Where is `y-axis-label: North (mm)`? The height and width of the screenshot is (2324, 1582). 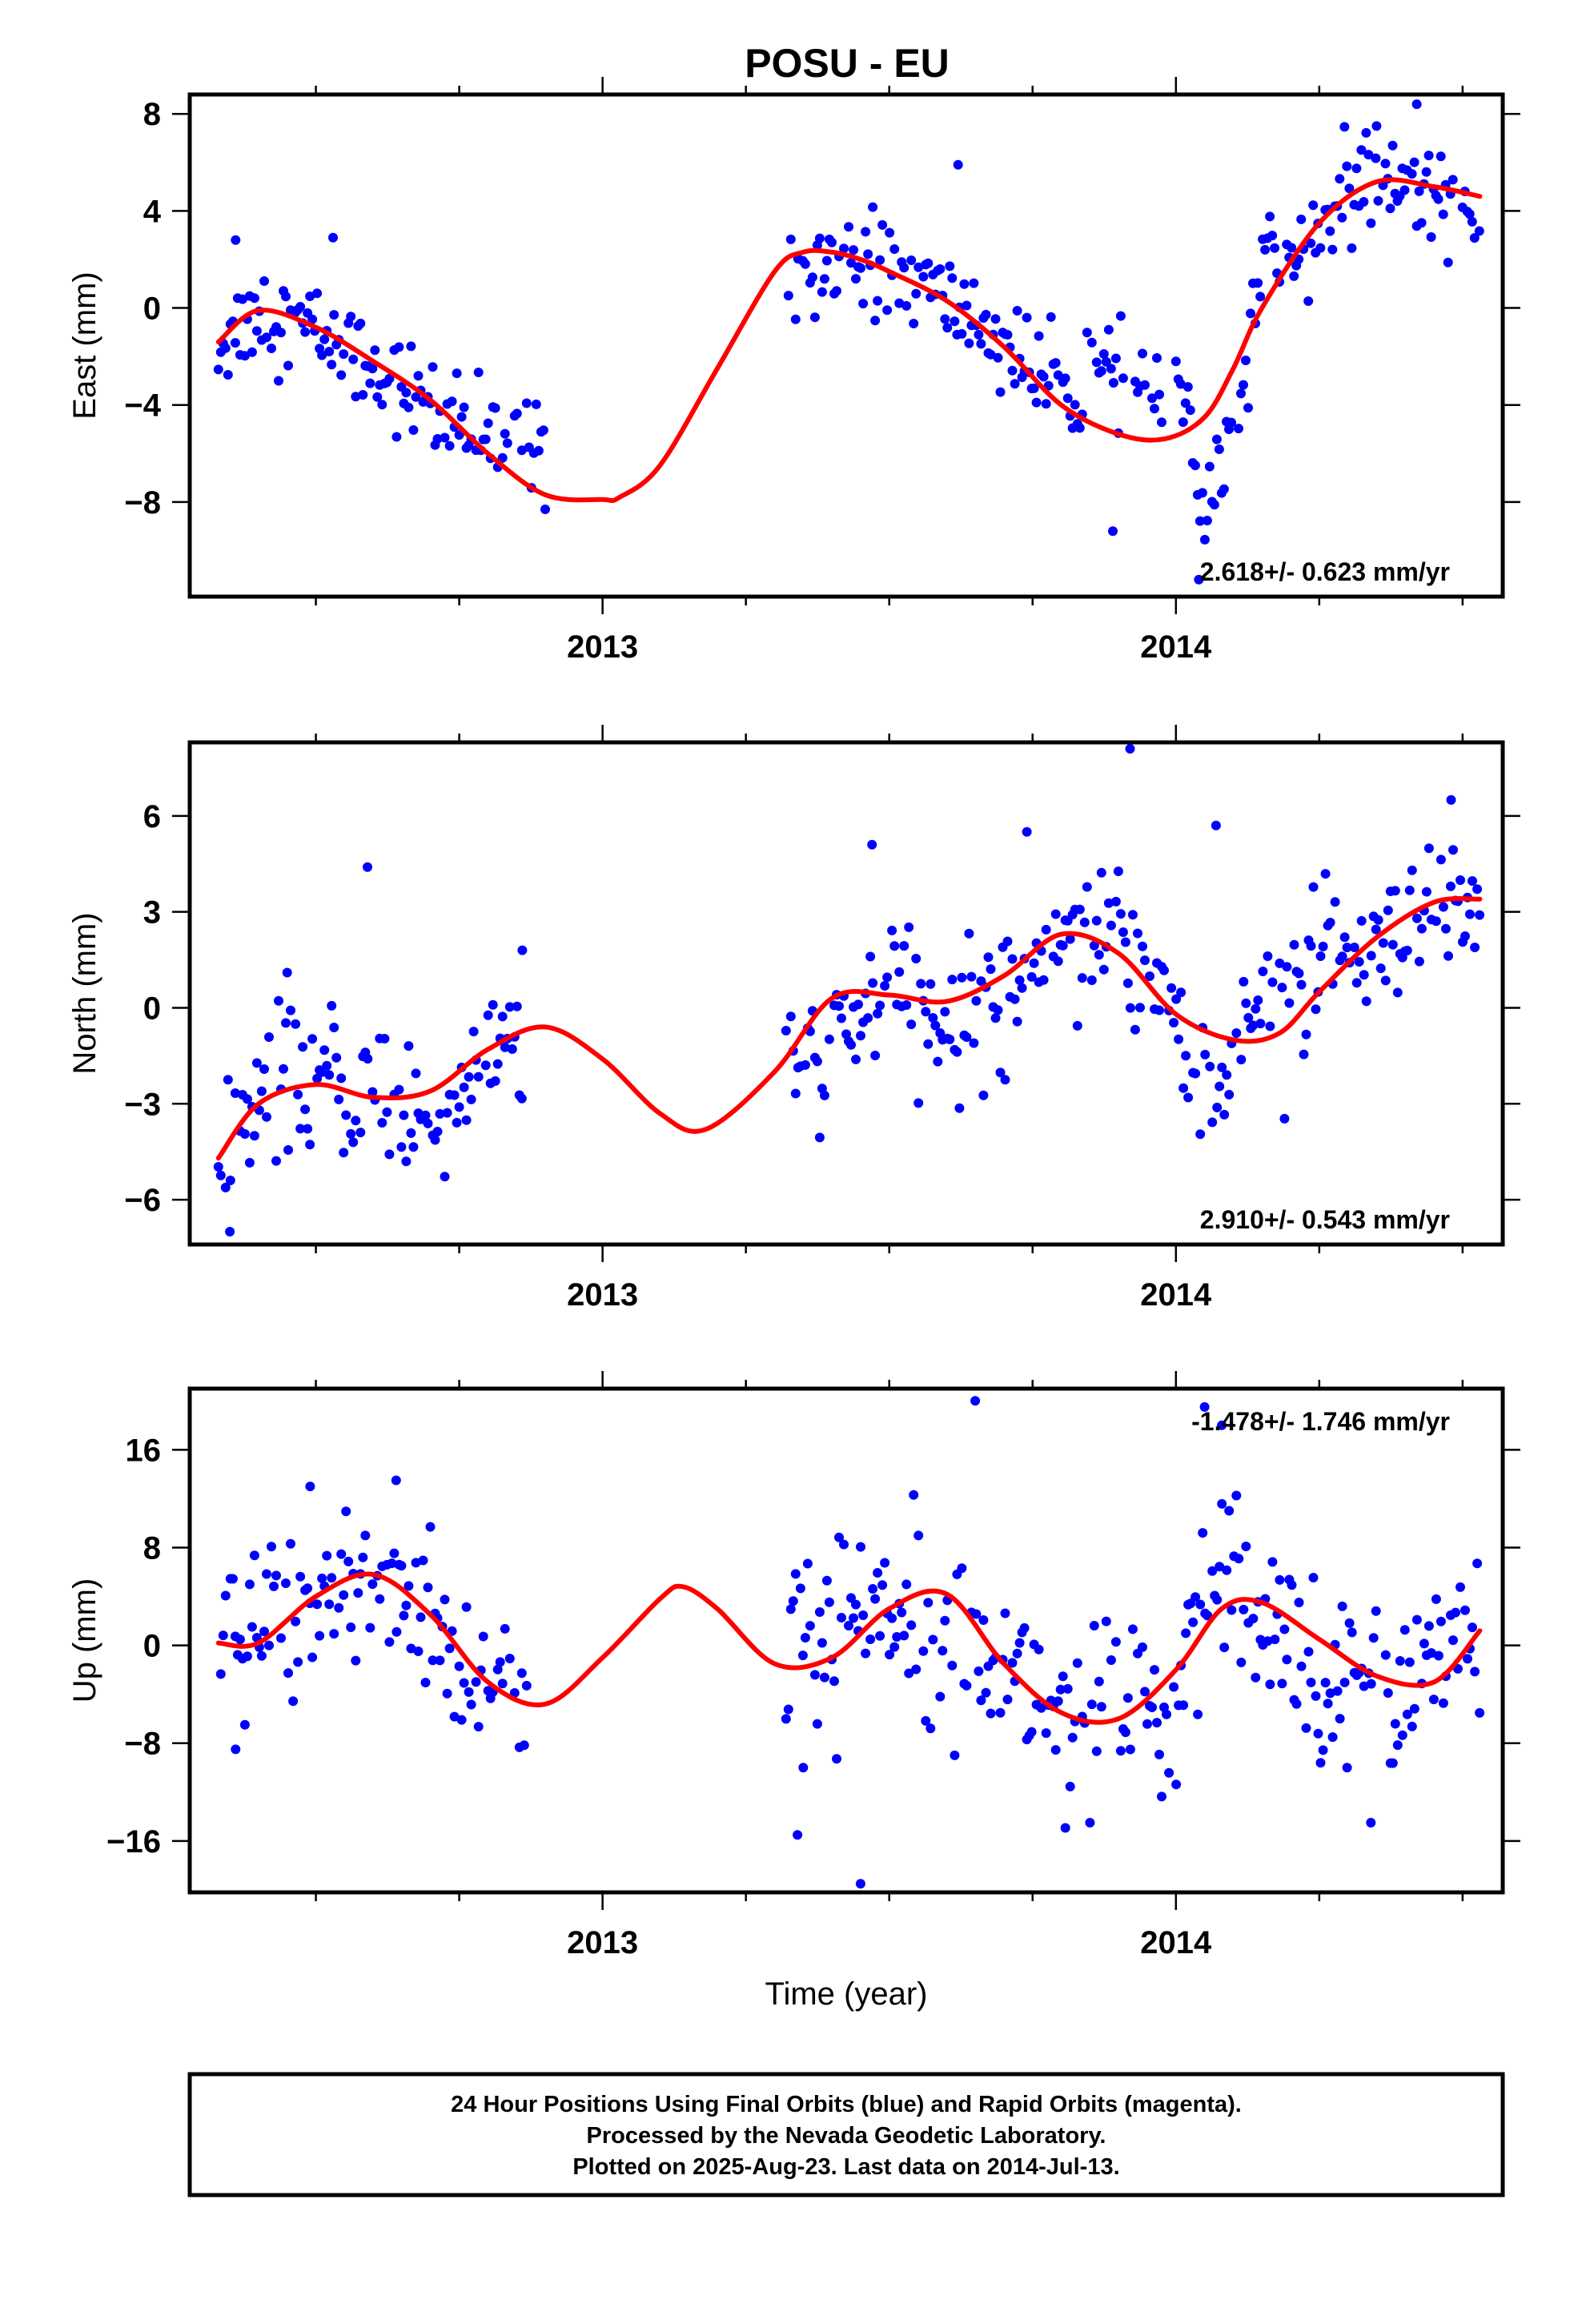
y-axis-label: North (mm) is located at coordinates (84, 993).